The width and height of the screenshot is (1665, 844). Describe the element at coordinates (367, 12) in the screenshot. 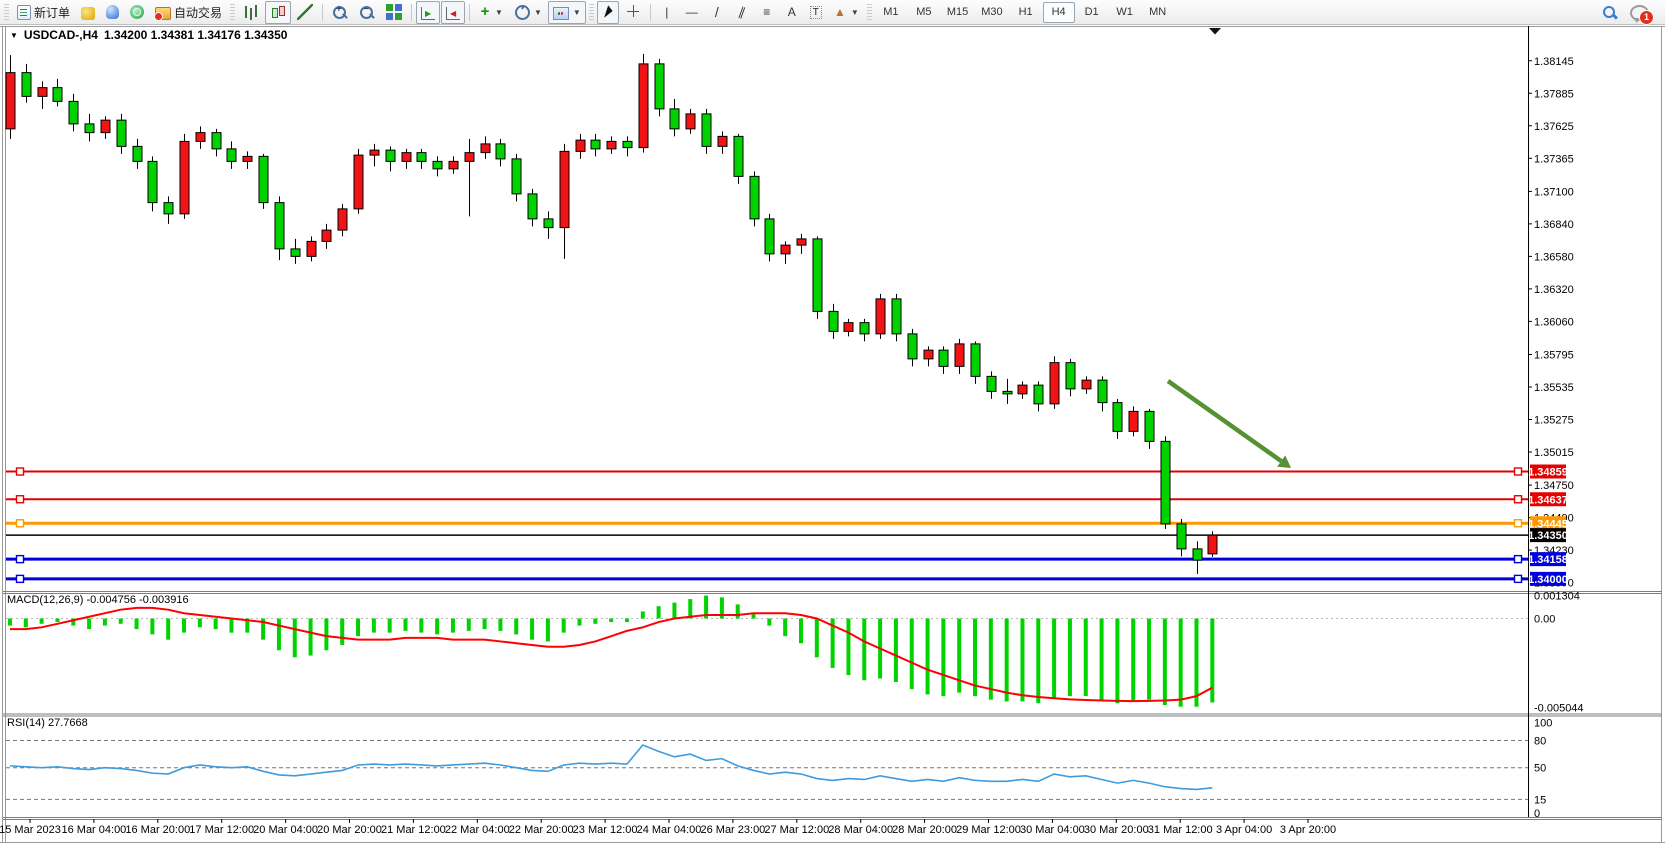

I see `zoom-out-button` at that location.